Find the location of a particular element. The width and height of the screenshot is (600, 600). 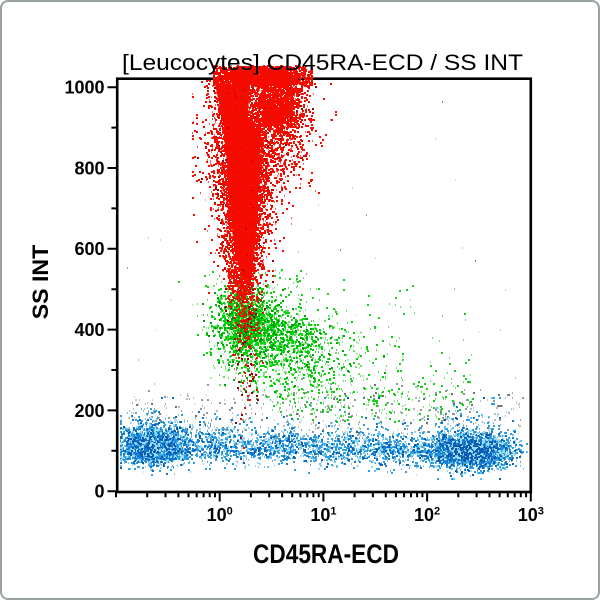

svg-text: 200 is located at coordinates (89, 411).